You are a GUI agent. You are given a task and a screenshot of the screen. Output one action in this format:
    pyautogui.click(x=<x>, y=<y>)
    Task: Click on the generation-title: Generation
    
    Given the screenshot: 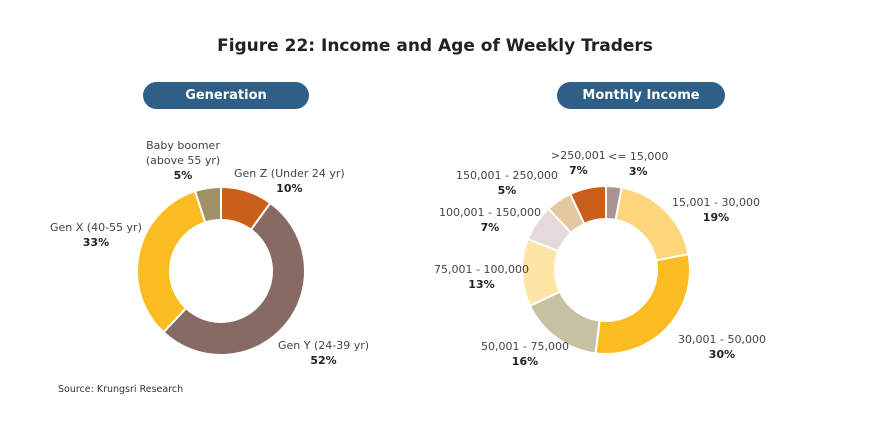 What is the action you would take?
    pyautogui.click(x=226, y=95)
    